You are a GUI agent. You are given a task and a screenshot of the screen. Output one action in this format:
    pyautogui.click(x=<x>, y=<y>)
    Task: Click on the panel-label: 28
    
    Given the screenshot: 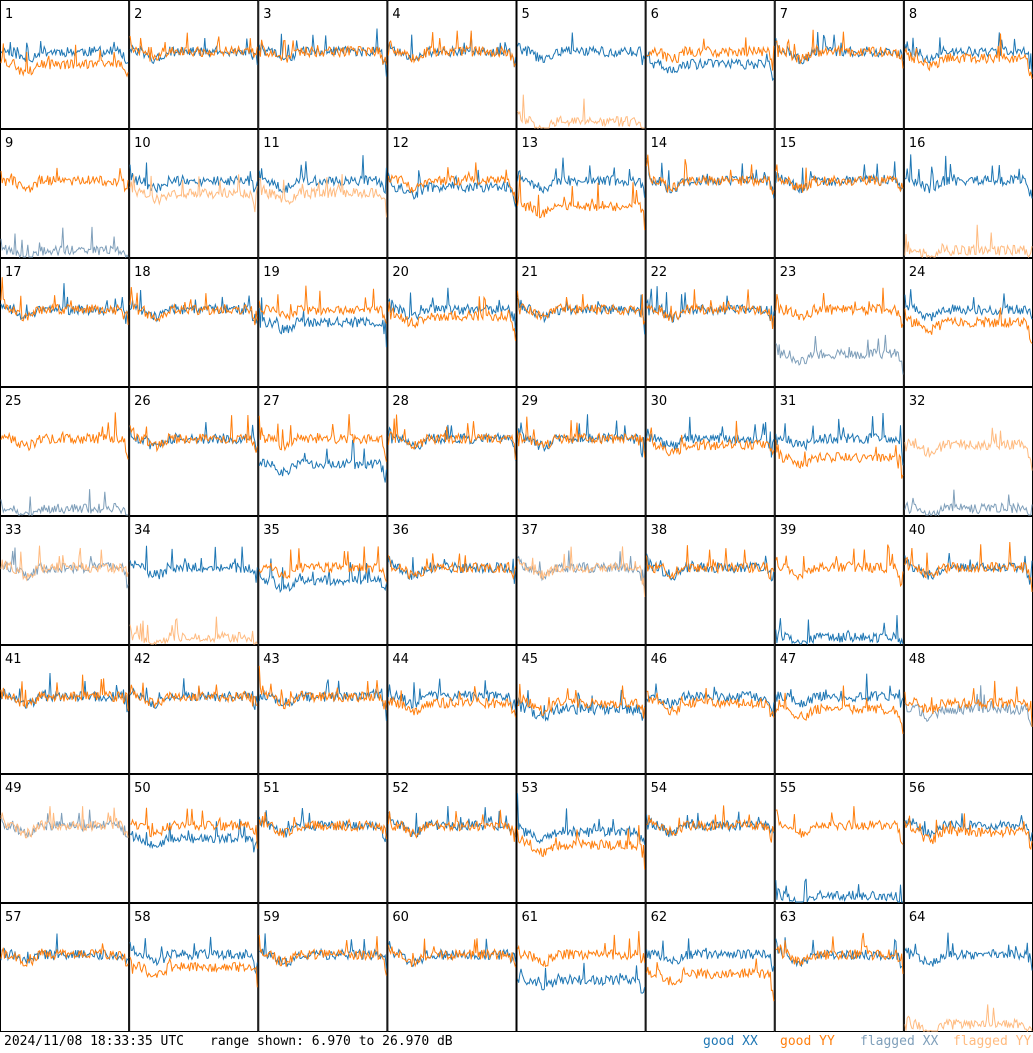 What is the action you would take?
    pyautogui.click(x=400, y=401)
    